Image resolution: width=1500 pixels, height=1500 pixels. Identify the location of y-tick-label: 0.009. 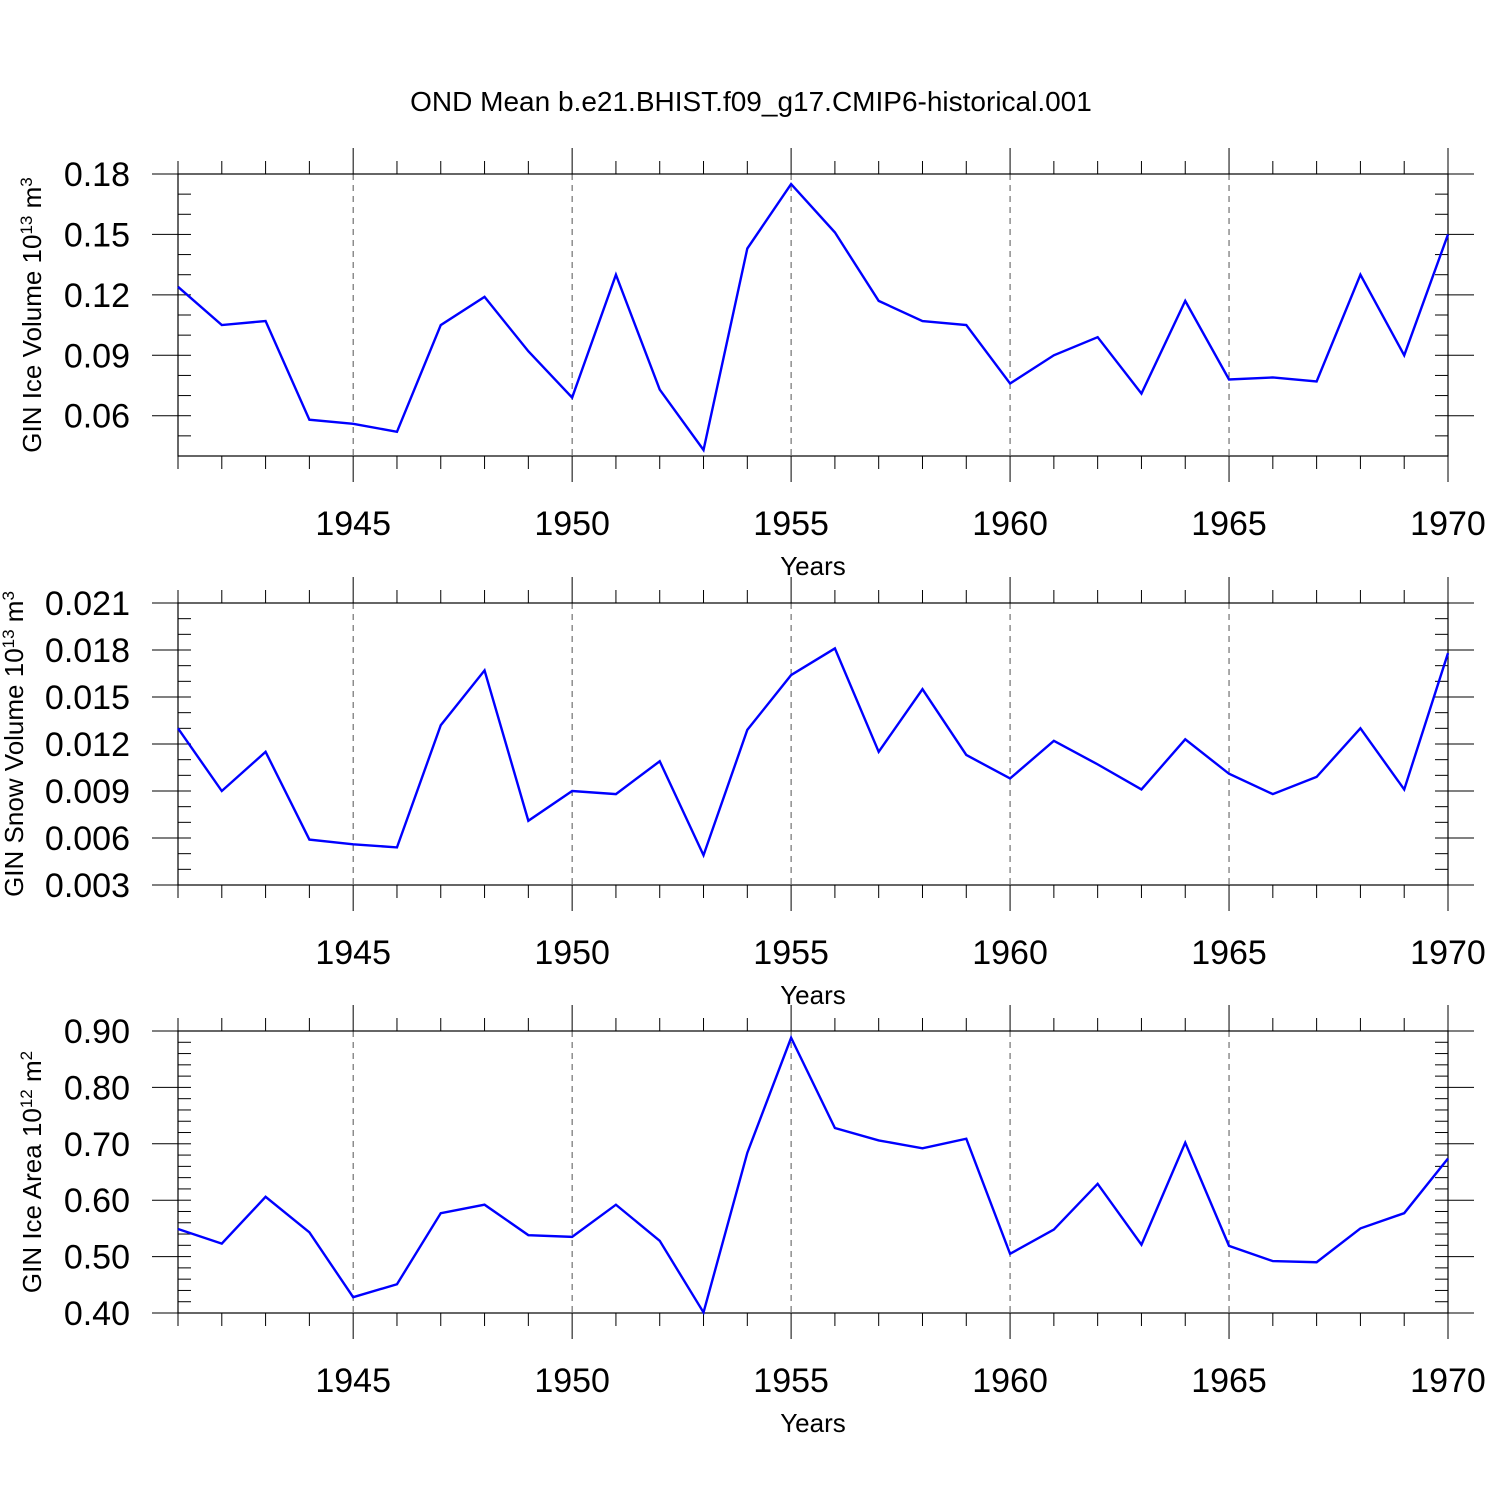
(87, 792).